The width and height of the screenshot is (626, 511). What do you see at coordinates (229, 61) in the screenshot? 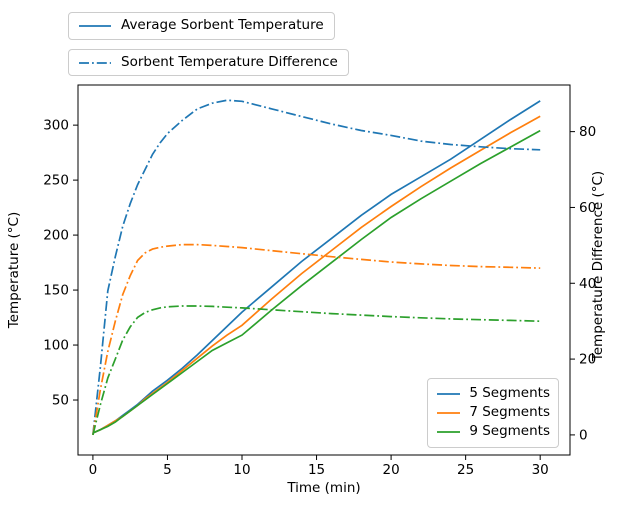
I see `legend-entry-label: Sorbent Temperature Difference` at bounding box center [229, 61].